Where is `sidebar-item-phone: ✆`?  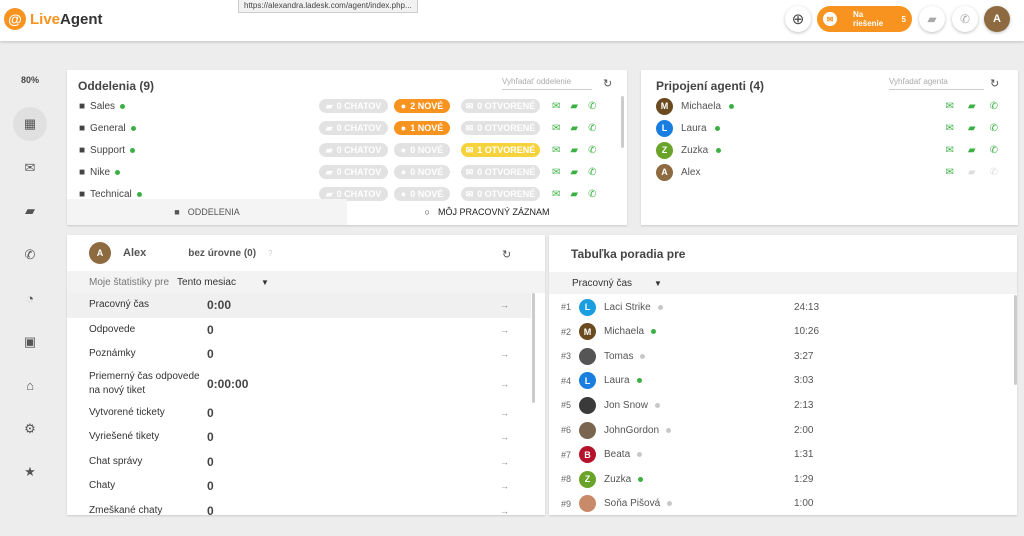 sidebar-item-phone: ✆ is located at coordinates (30, 255).